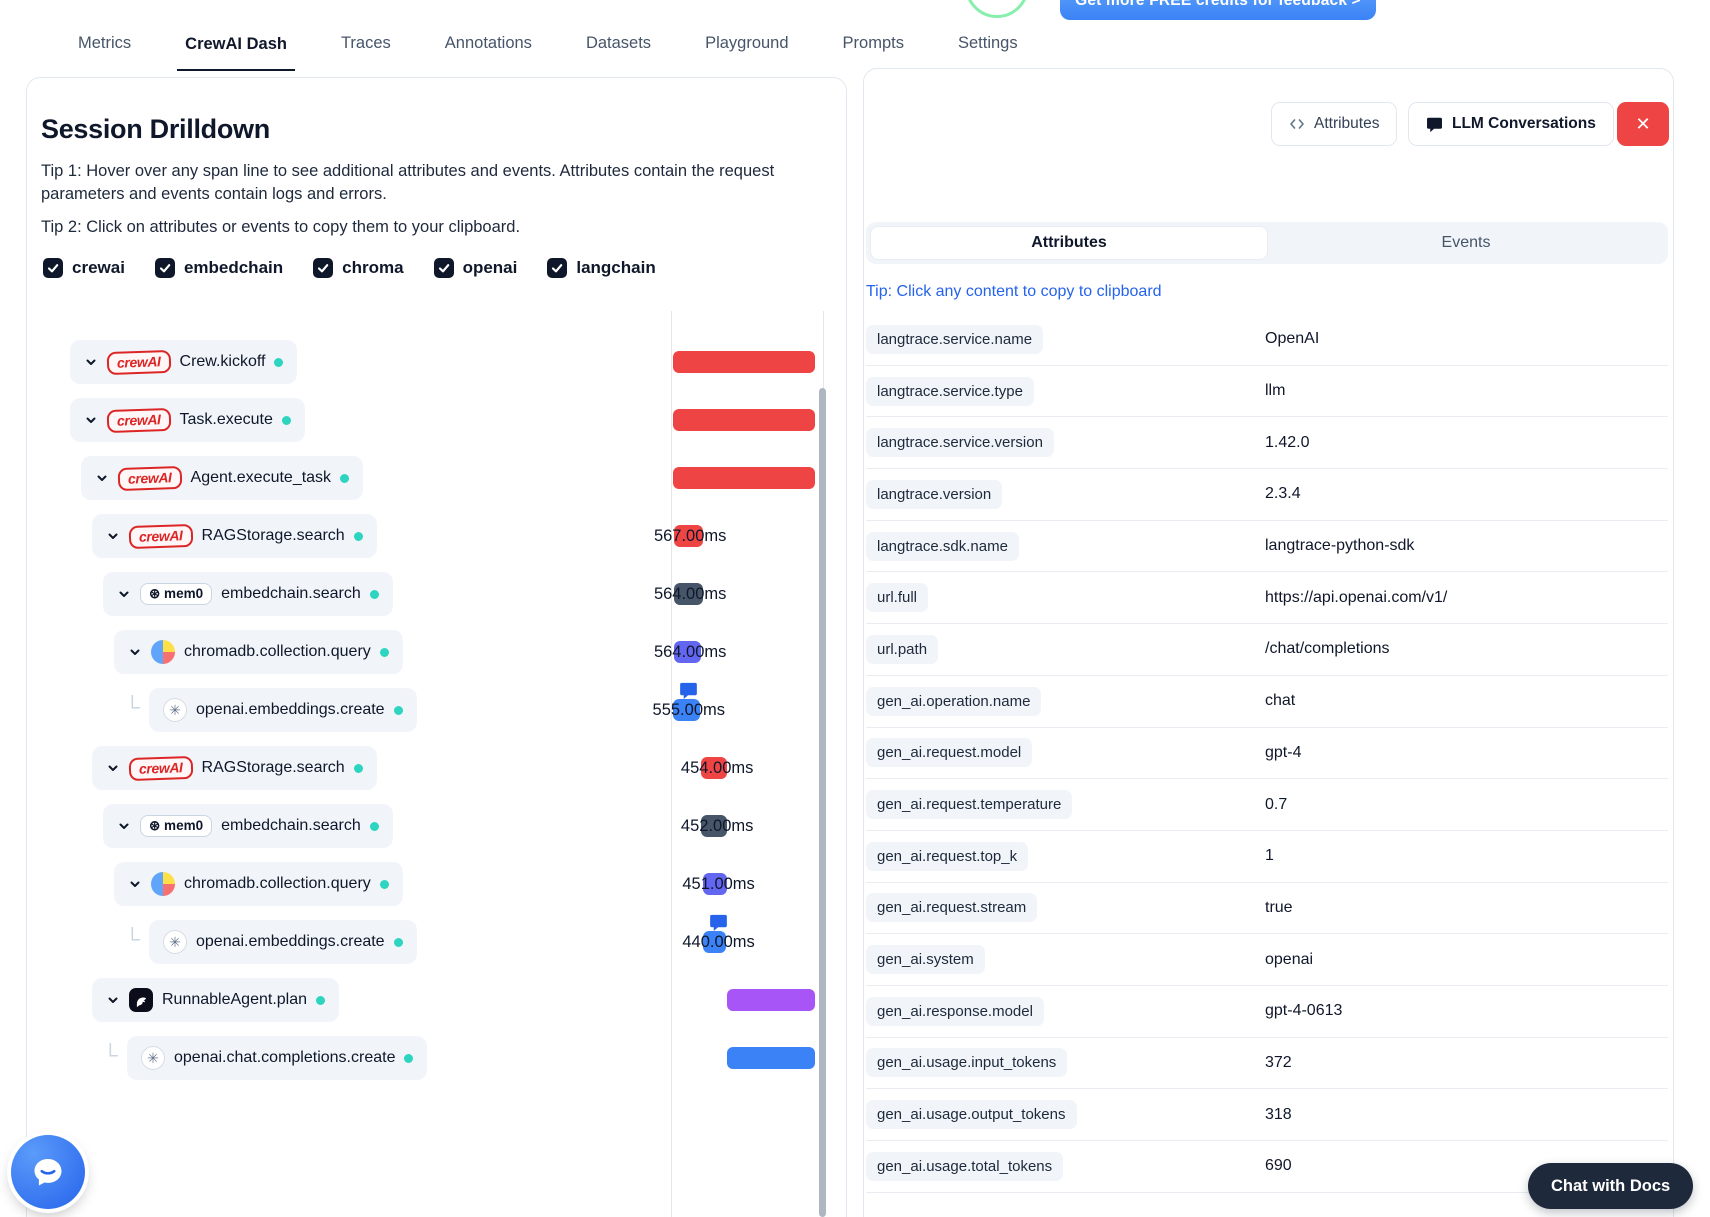  What do you see at coordinates (1278, 1166) in the screenshot?
I see `attribute-value: 690` at bounding box center [1278, 1166].